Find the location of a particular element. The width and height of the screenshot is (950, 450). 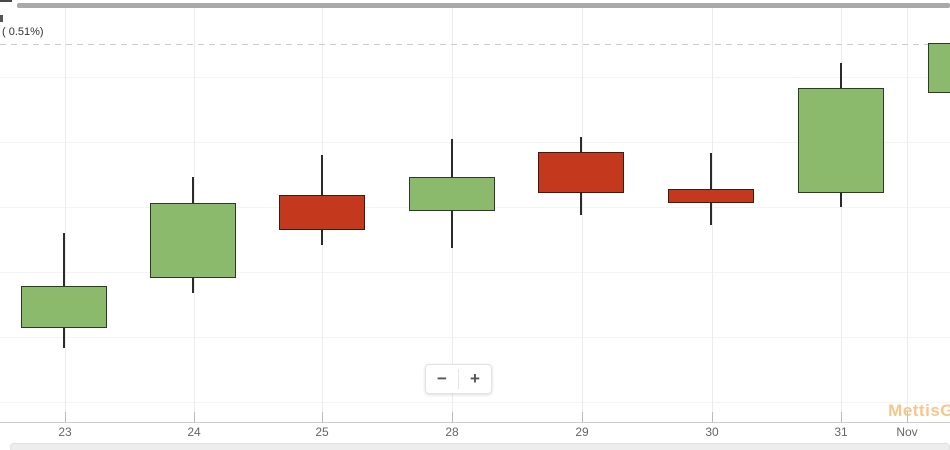

top-scrollbar is located at coordinates (483, 5).